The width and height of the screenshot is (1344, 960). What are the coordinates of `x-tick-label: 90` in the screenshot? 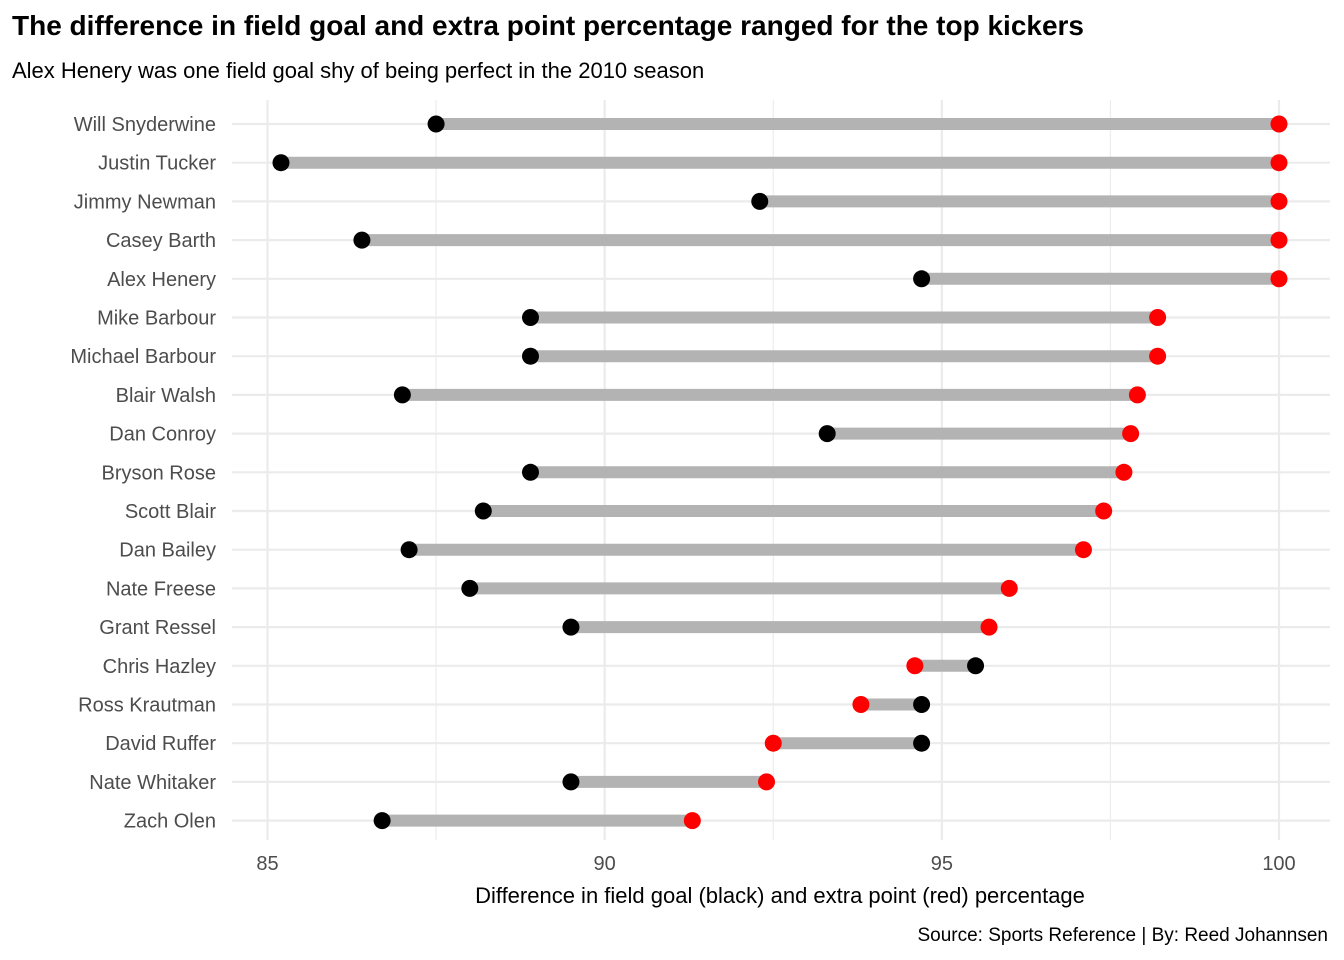 It's located at (605, 864).